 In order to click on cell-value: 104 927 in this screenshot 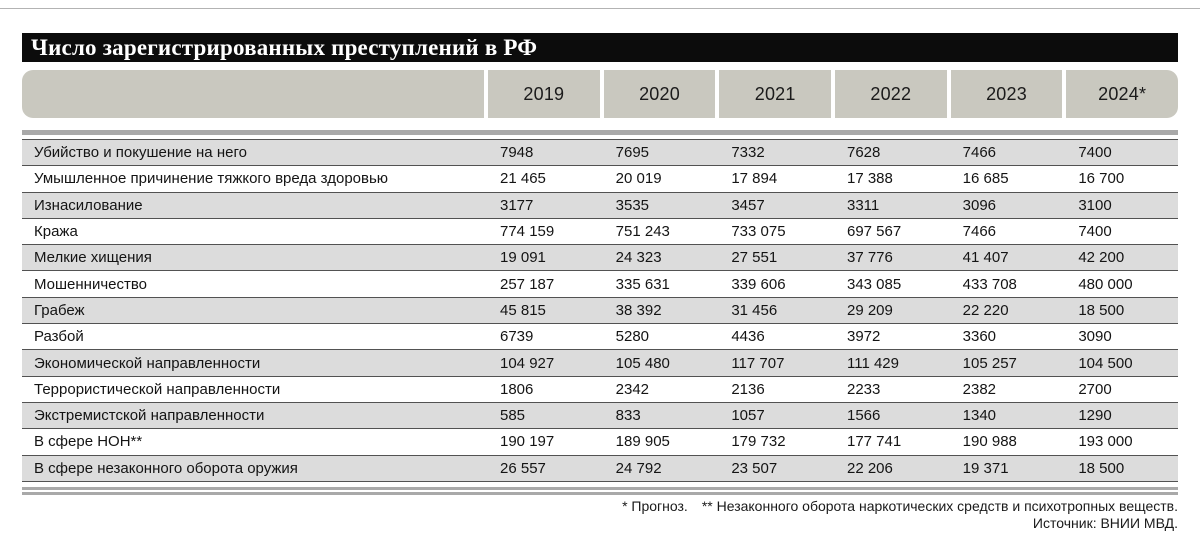, I will do `click(527, 363)`.